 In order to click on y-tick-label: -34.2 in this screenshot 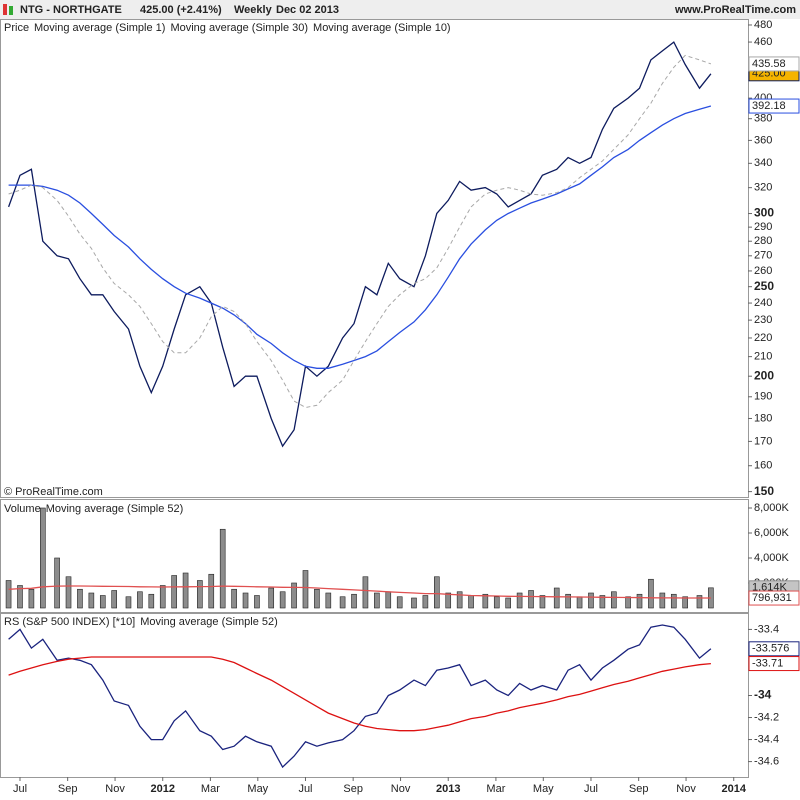, I will do `click(766, 717)`.